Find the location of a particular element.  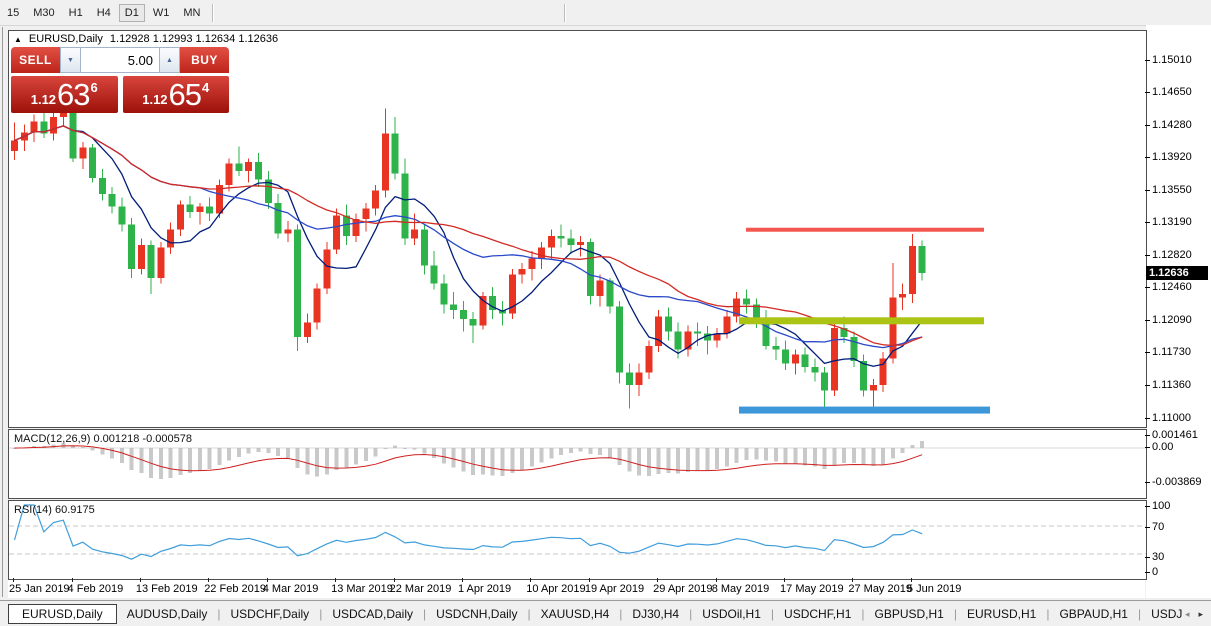

timeframe-w1: W1 is located at coordinates (161, 12).